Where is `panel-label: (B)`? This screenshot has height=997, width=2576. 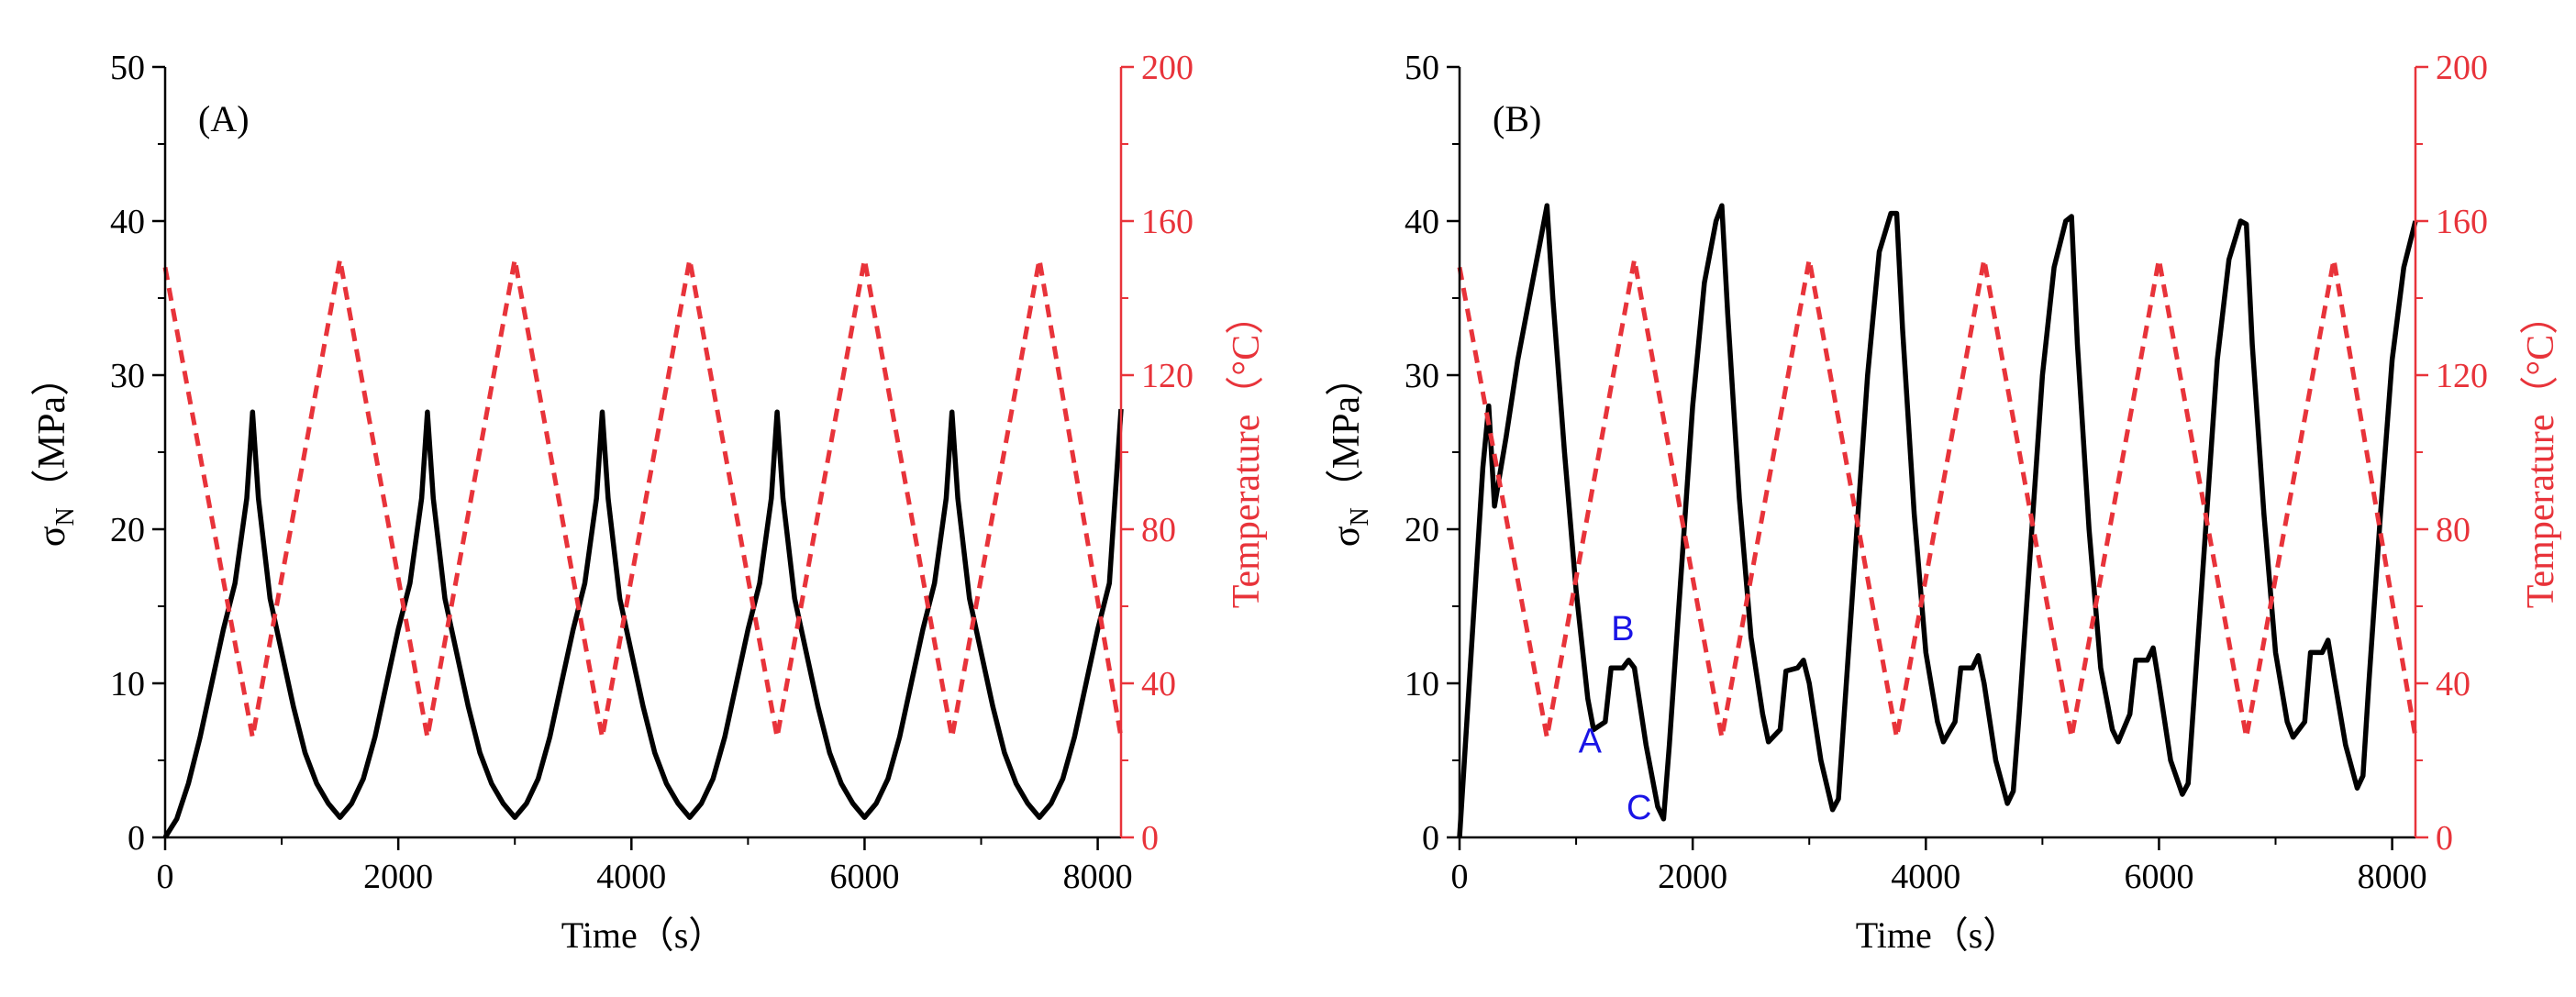
panel-label: (B) is located at coordinates (1517, 118).